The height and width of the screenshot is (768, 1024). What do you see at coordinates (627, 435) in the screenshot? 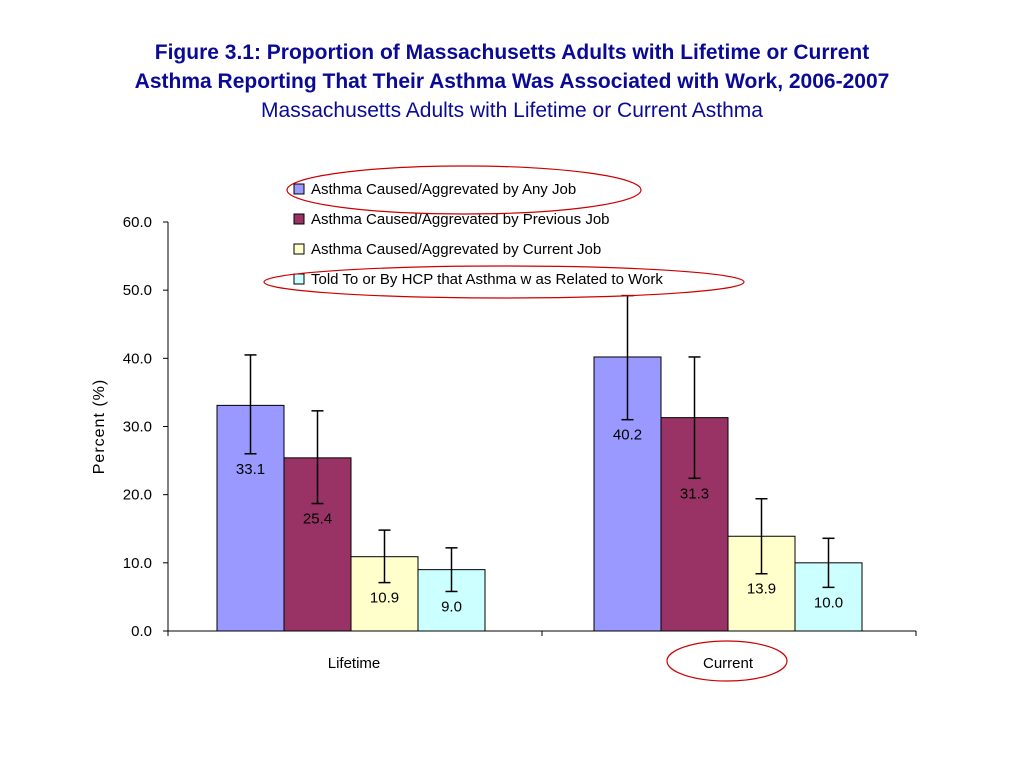
I see `data-label: 40.2` at bounding box center [627, 435].